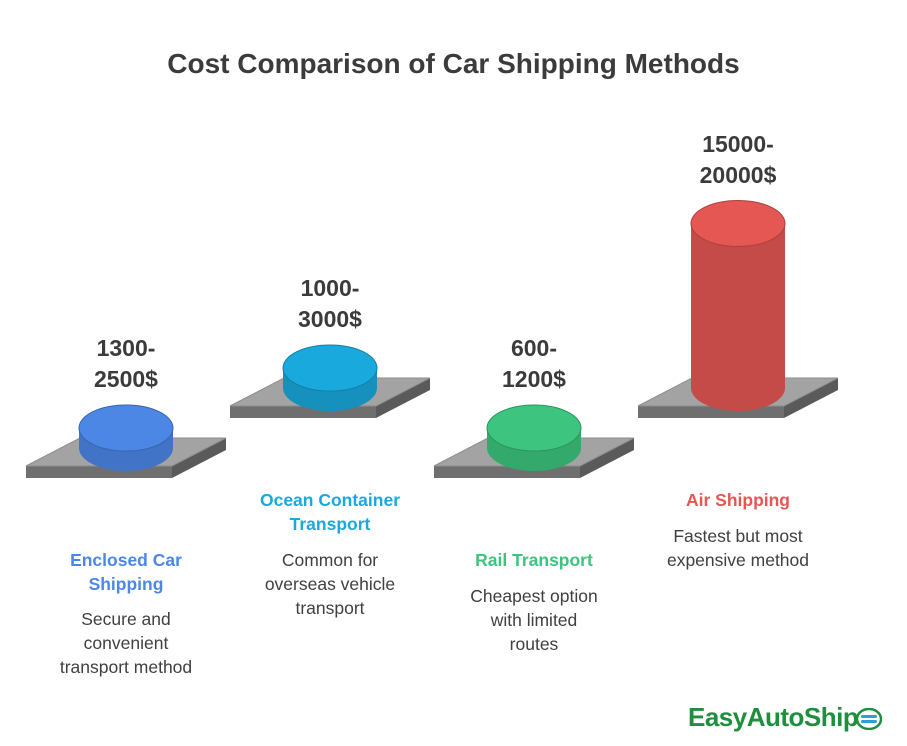  Describe the element at coordinates (330, 560) in the screenshot. I see `description-line: Common for` at that location.